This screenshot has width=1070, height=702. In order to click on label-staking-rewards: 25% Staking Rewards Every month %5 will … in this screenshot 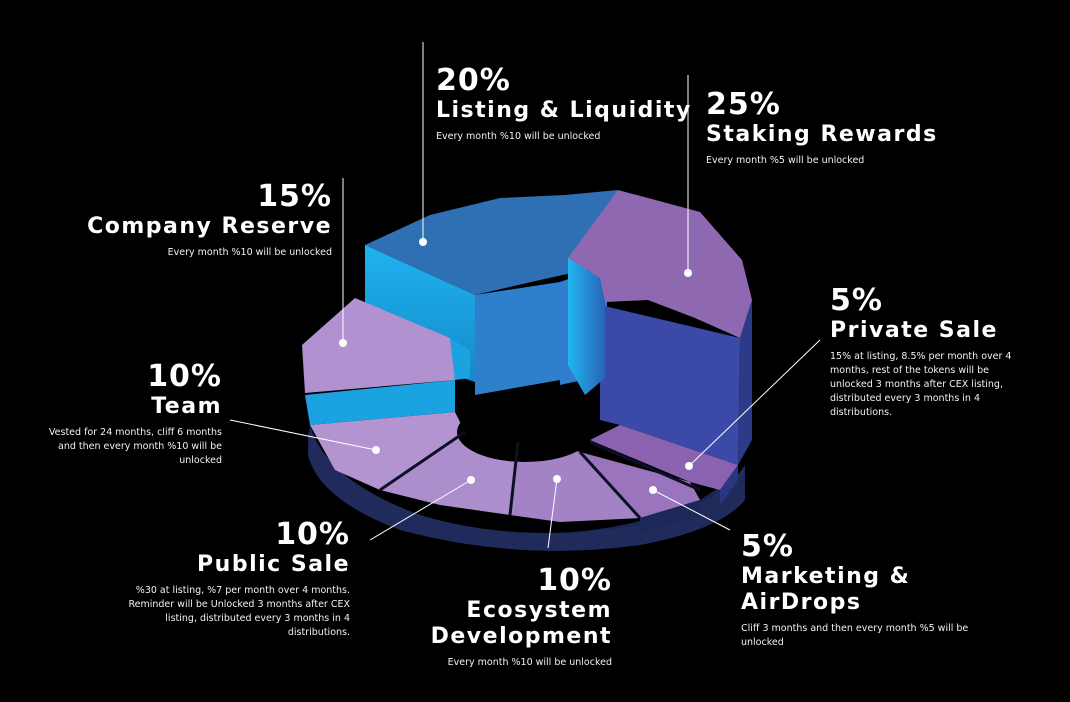, I will do `click(856, 128)`.